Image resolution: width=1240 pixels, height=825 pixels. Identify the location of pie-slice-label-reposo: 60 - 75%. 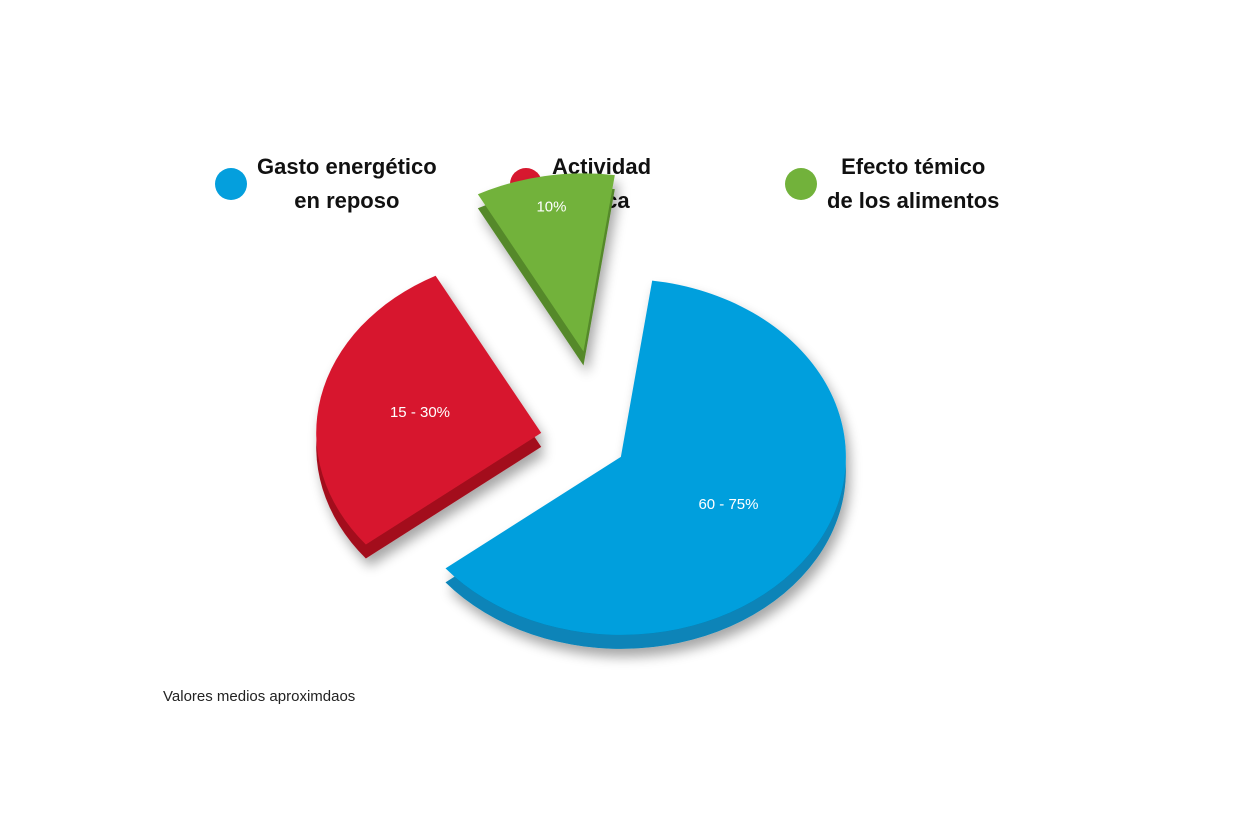
(728, 504).